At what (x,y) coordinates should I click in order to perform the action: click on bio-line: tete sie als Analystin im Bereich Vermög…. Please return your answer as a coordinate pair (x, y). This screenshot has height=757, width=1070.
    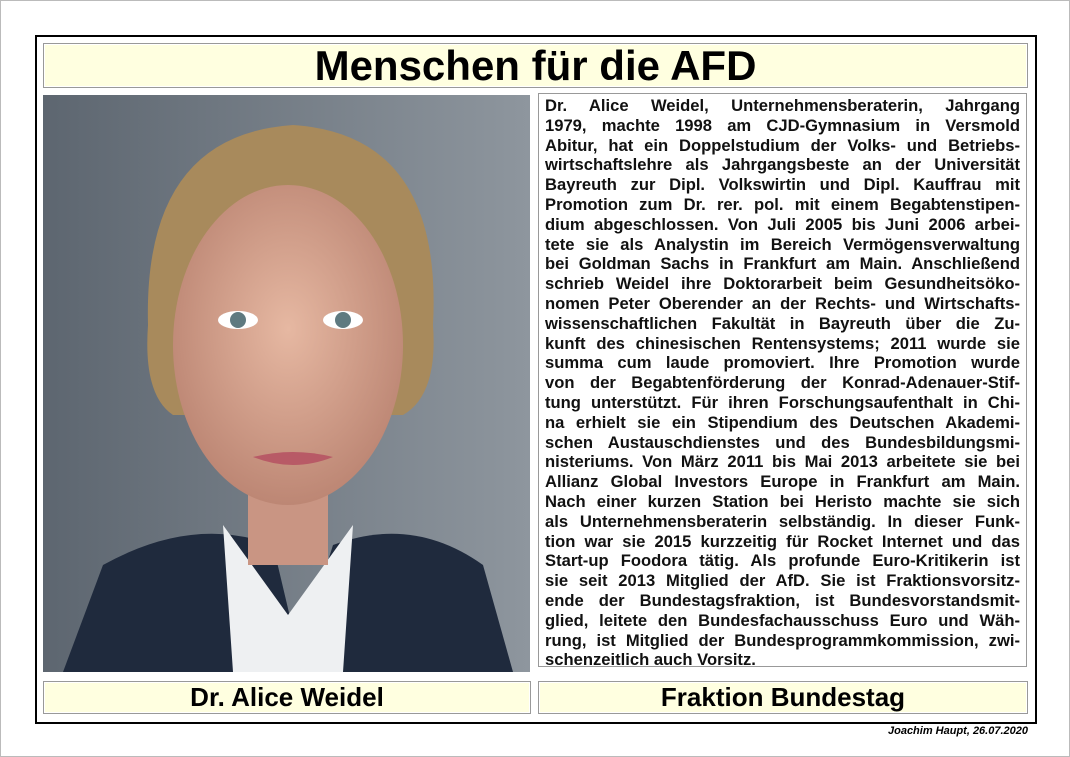
    Looking at the image, I should click on (782, 244).